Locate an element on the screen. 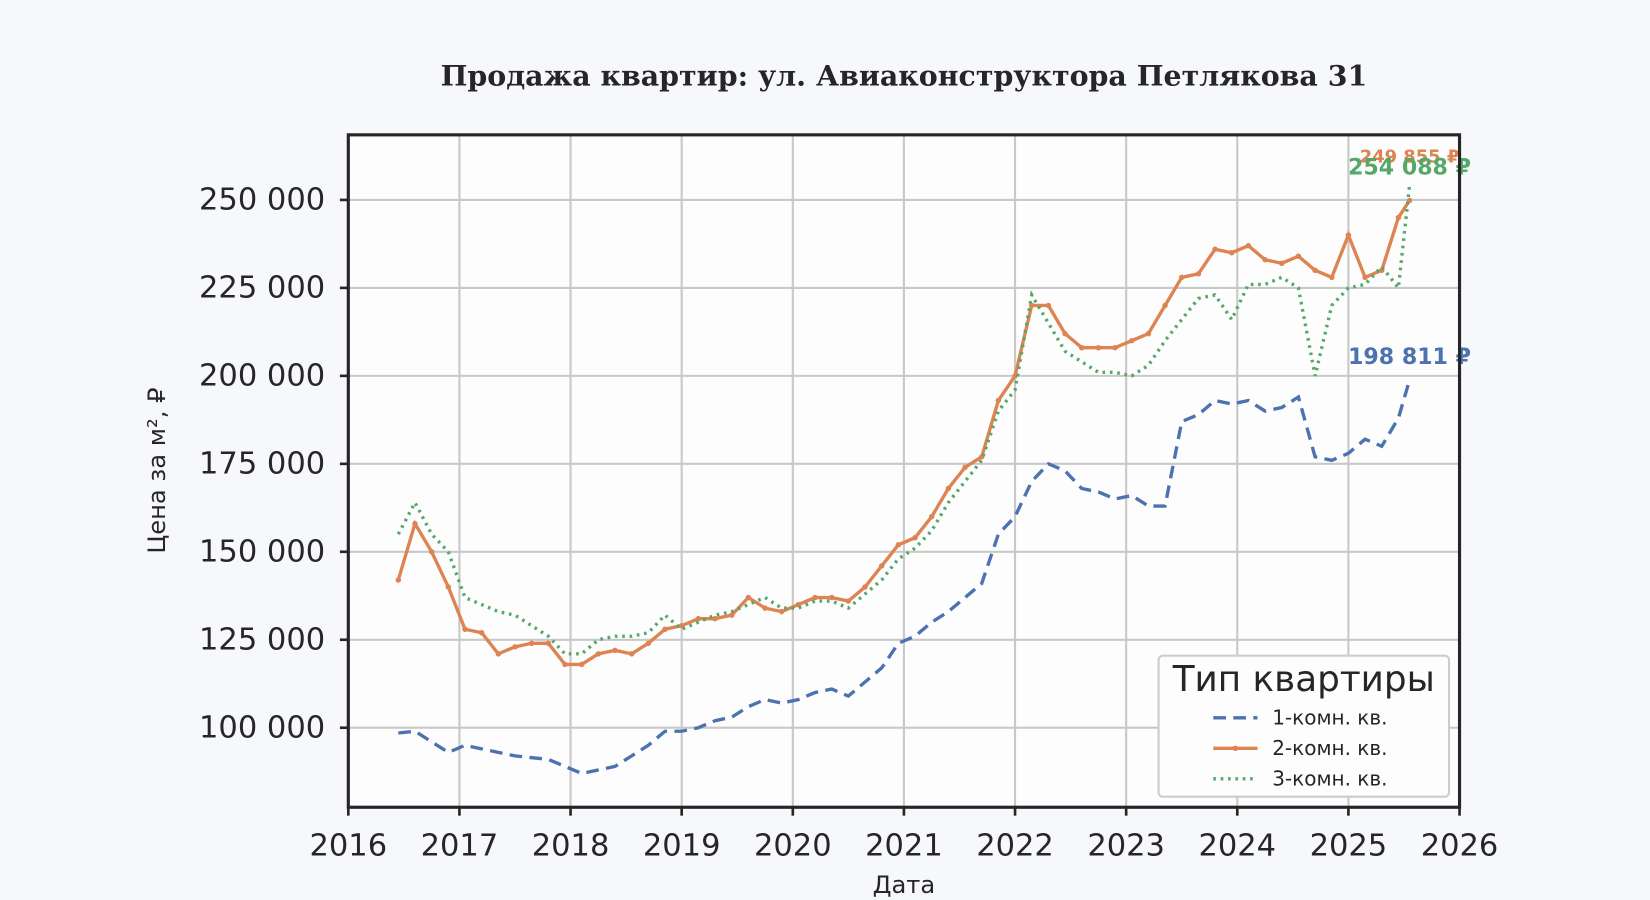 The height and width of the screenshot is (900, 1650). legend-label: 2-комн. кв. is located at coordinates (1329, 748).